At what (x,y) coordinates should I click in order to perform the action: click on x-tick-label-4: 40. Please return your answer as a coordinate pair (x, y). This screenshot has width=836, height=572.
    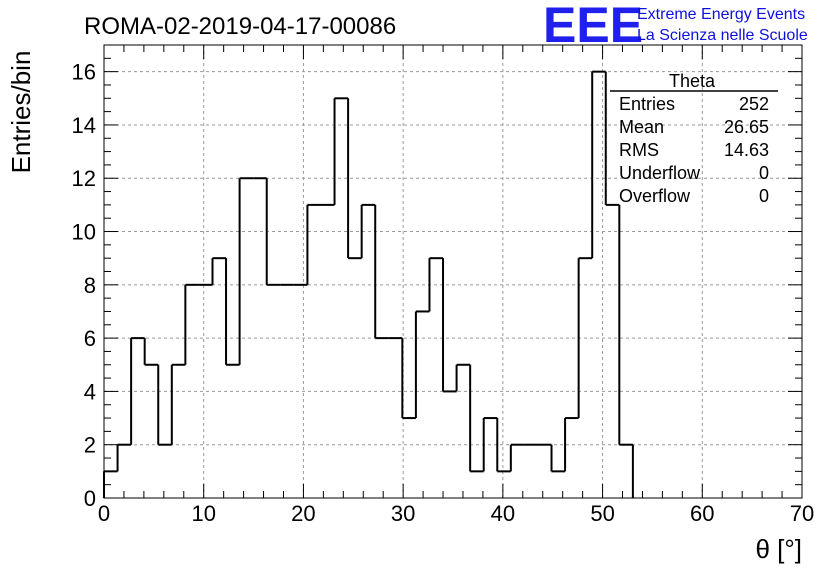
    Looking at the image, I should click on (503, 513).